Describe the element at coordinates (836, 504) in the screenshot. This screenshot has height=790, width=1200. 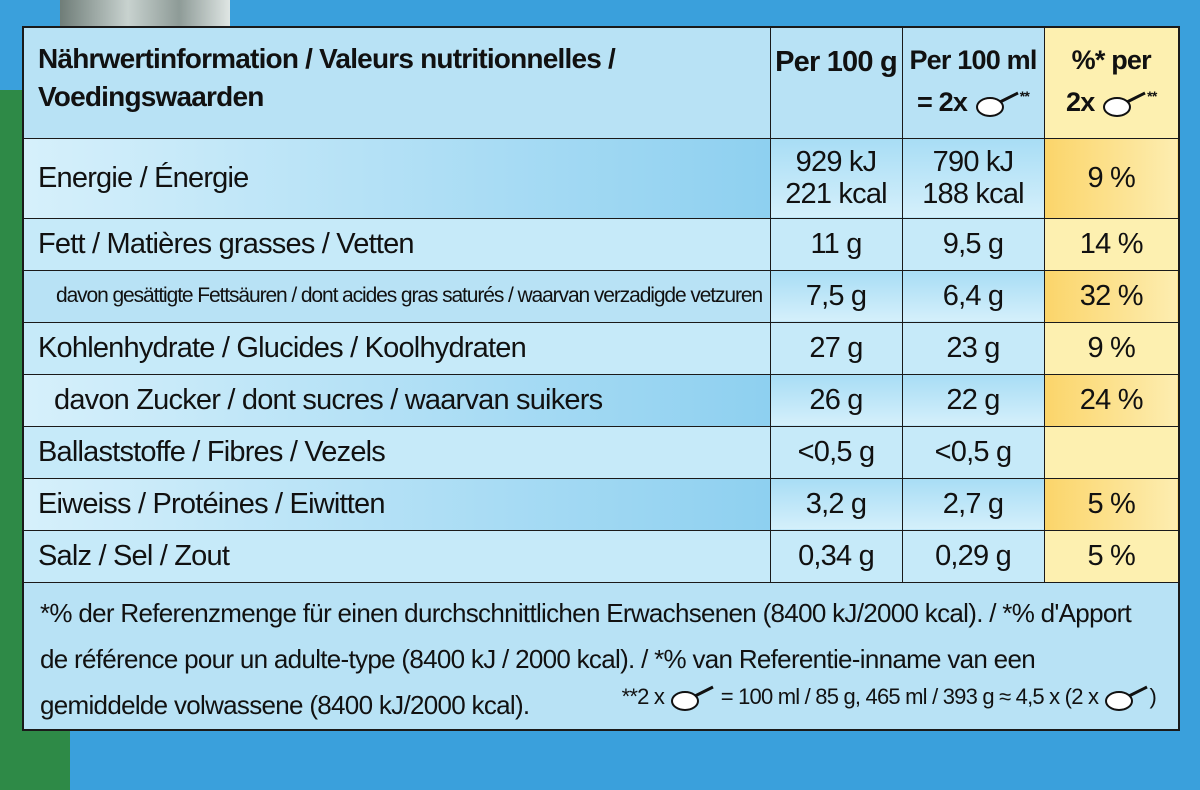
I see `row-value-100g: 3,2 g` at that location.